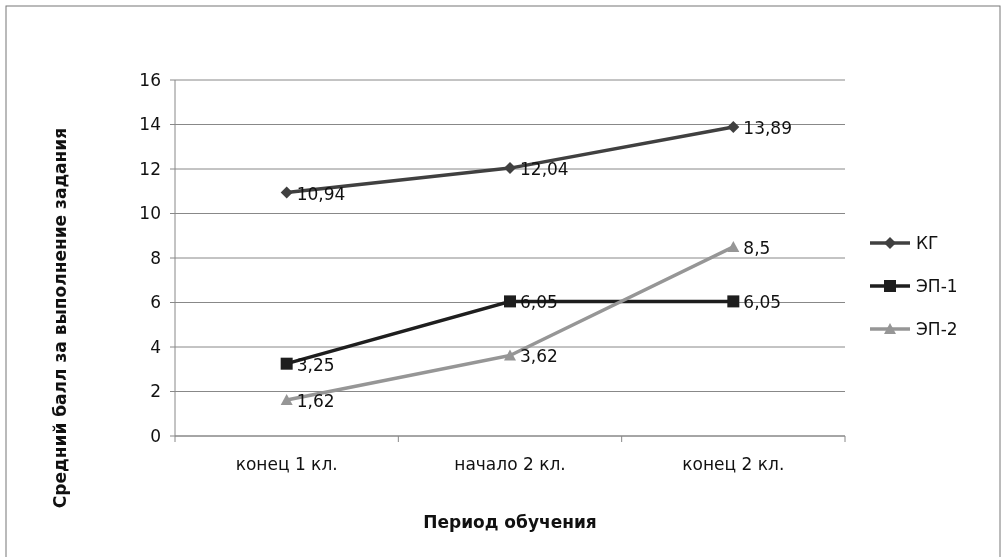 Image resolution: width=1002 pixels, height=557 pixels. What do you see at coordinates (927, 242) in the screenshot?
I see `legend-label: КГ` at bounding box center [927, 242].